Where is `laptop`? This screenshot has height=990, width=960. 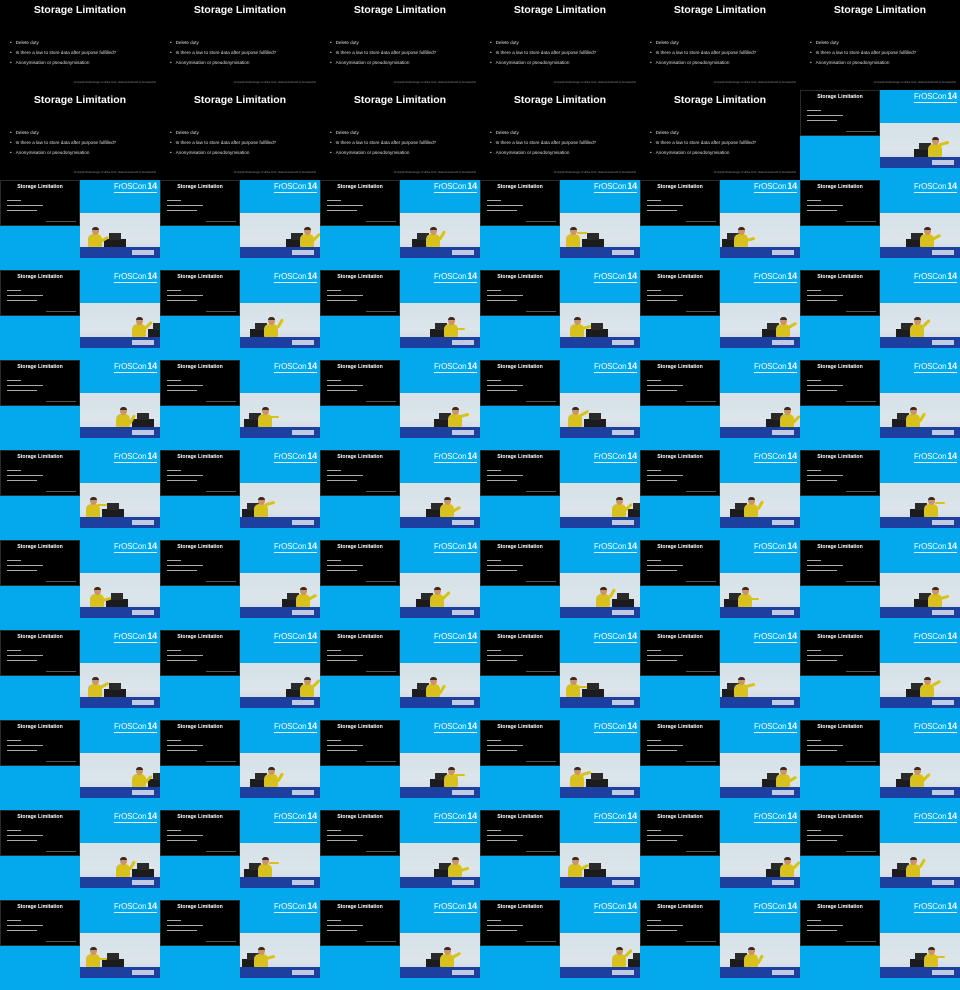 laptop is located at coordinates (437, 506).